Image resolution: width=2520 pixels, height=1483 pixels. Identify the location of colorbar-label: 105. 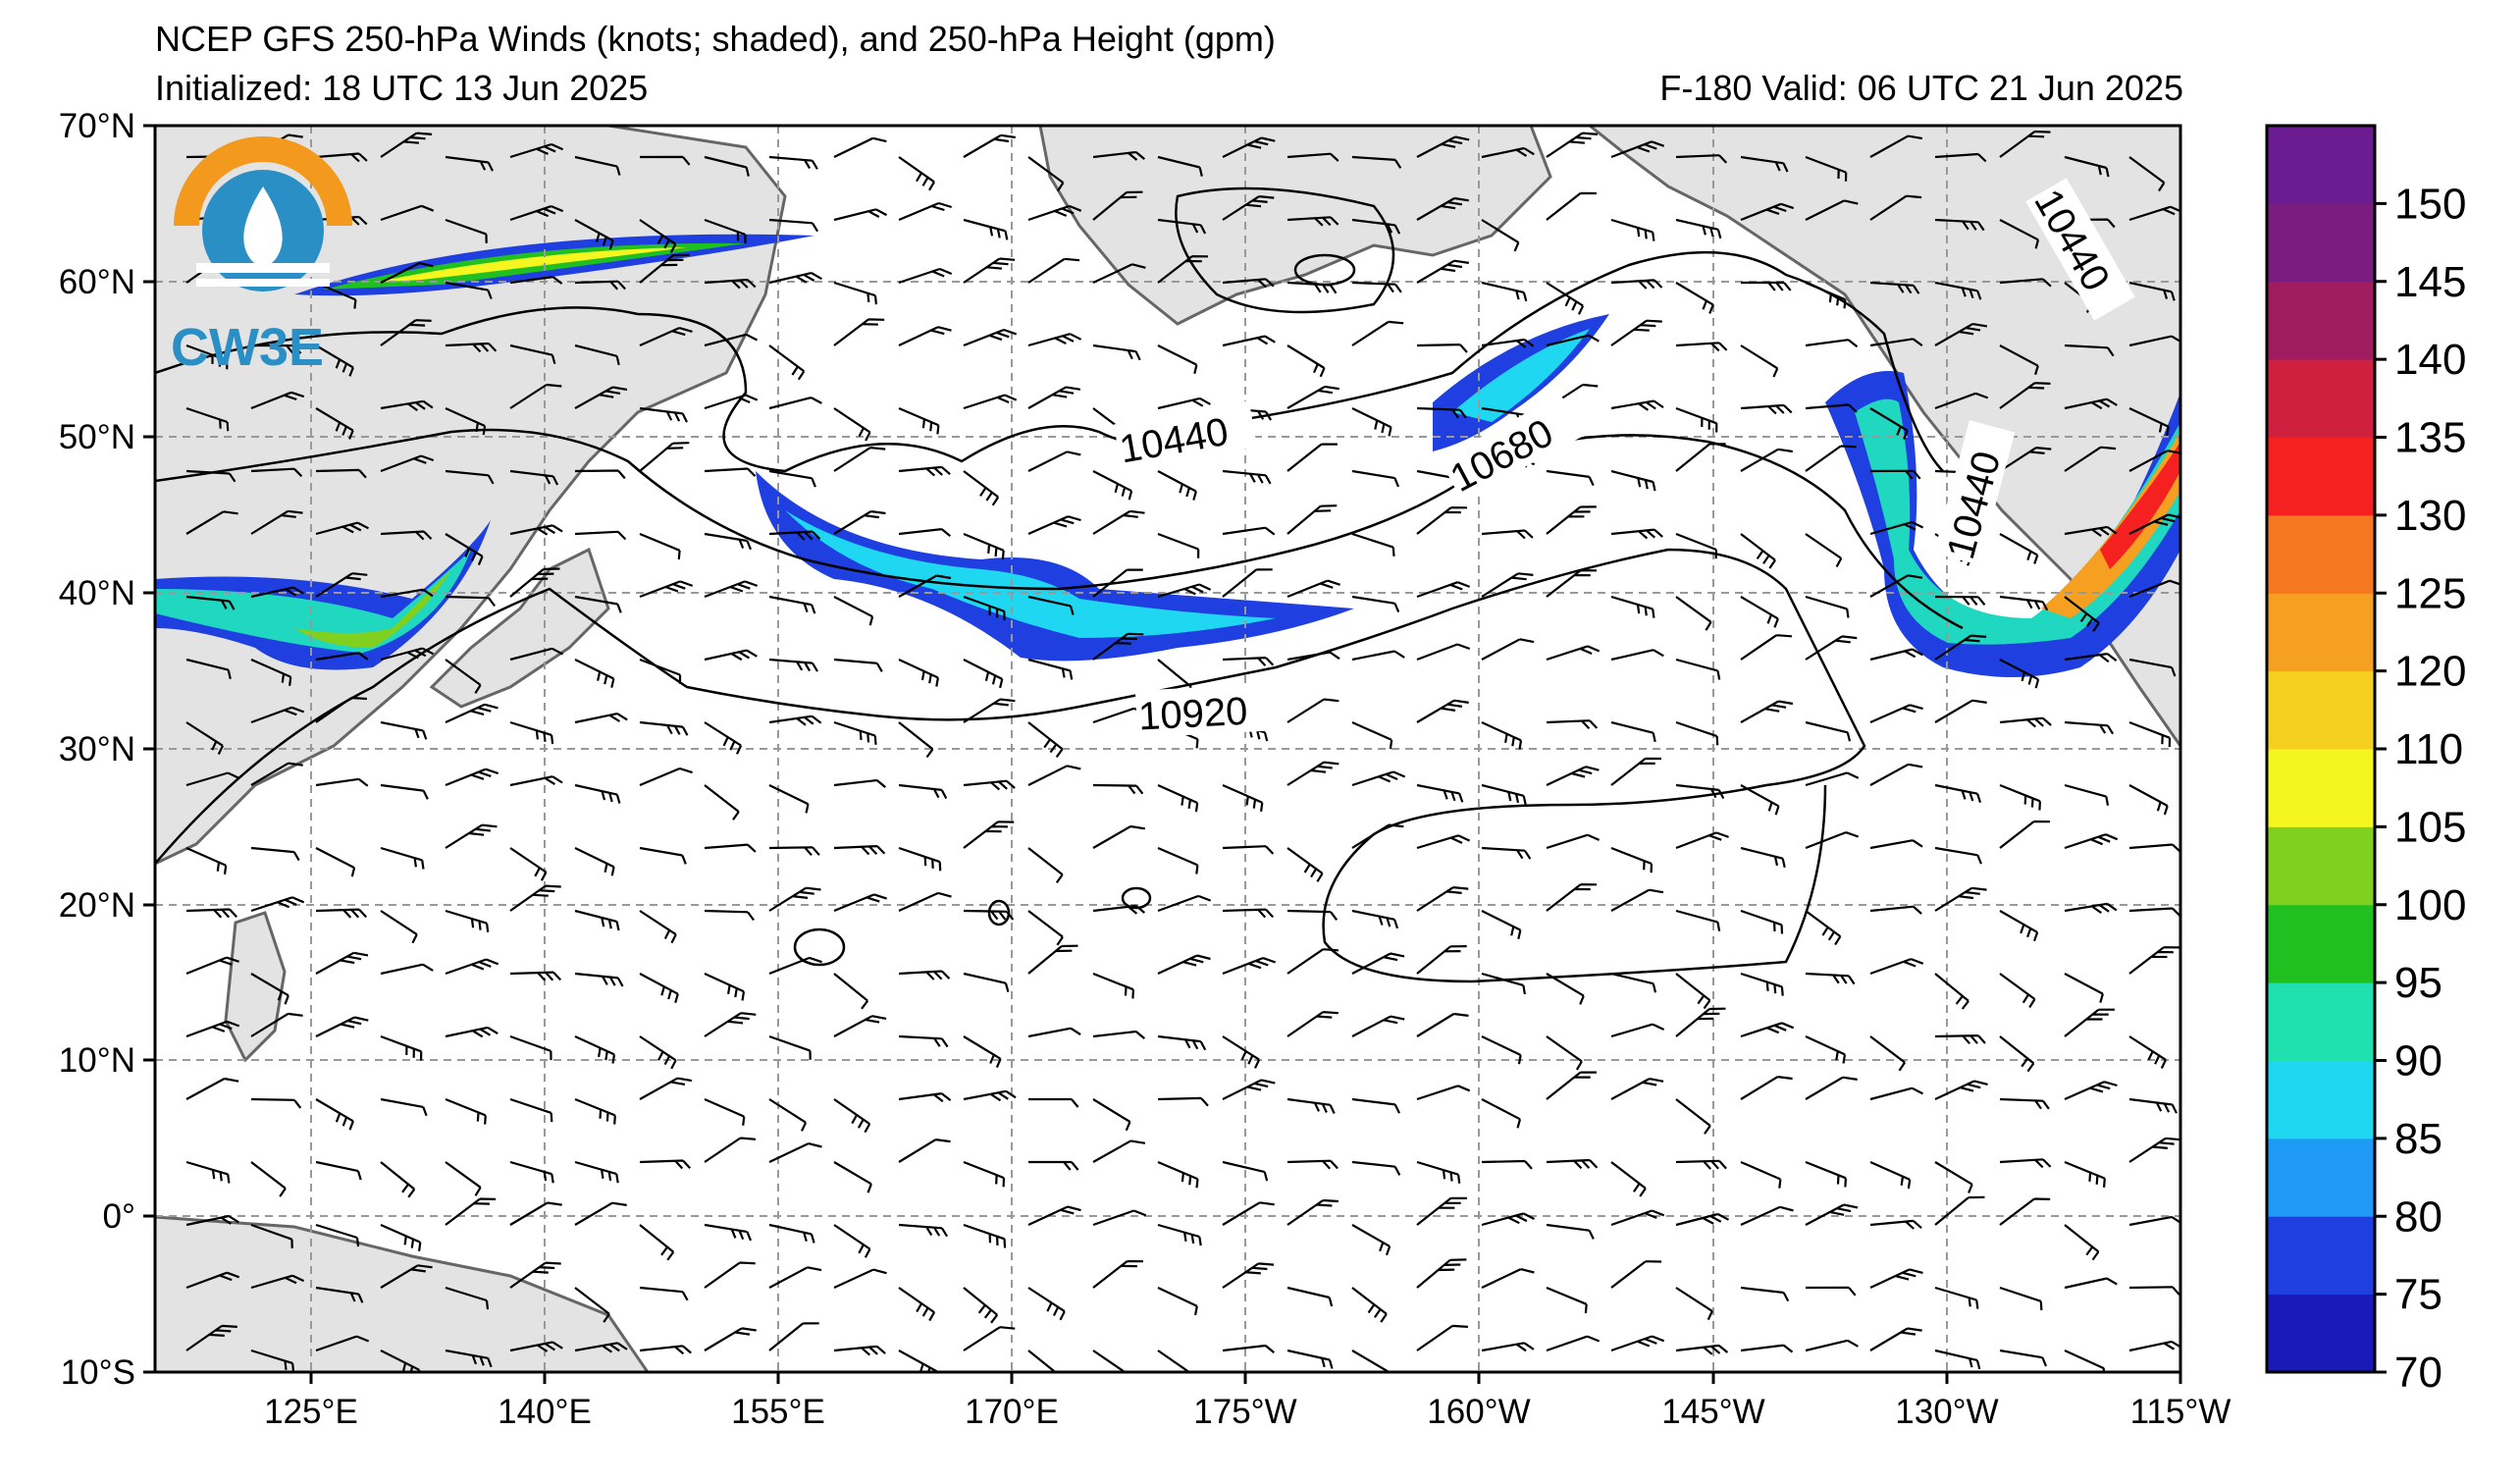
(2430, 827).